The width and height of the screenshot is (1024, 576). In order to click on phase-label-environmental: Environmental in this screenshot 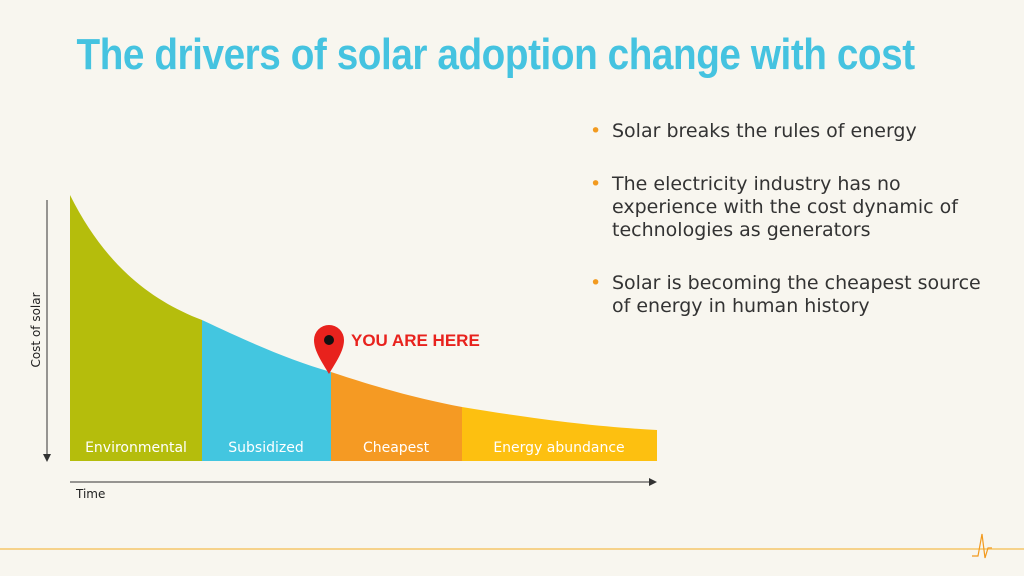, I will do `click(136, 448)`.